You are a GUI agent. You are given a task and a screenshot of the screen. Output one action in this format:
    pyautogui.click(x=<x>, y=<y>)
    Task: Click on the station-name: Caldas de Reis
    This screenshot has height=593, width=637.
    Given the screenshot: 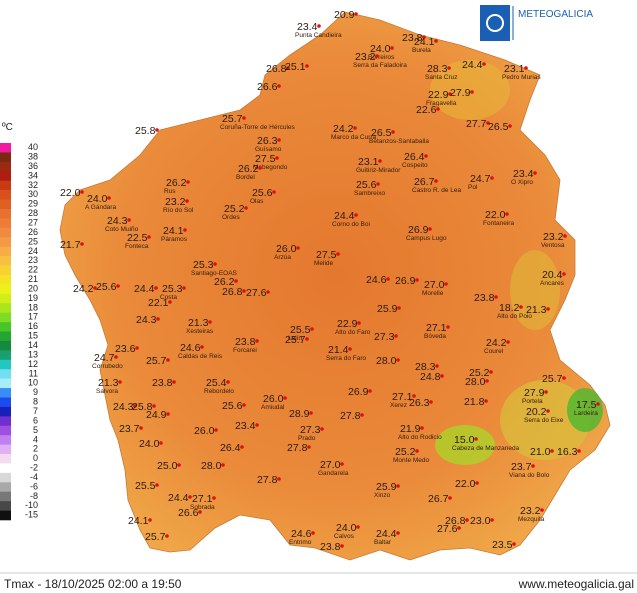 What is the action you would take?
    pyautogui.click(x=200, y=356)
    